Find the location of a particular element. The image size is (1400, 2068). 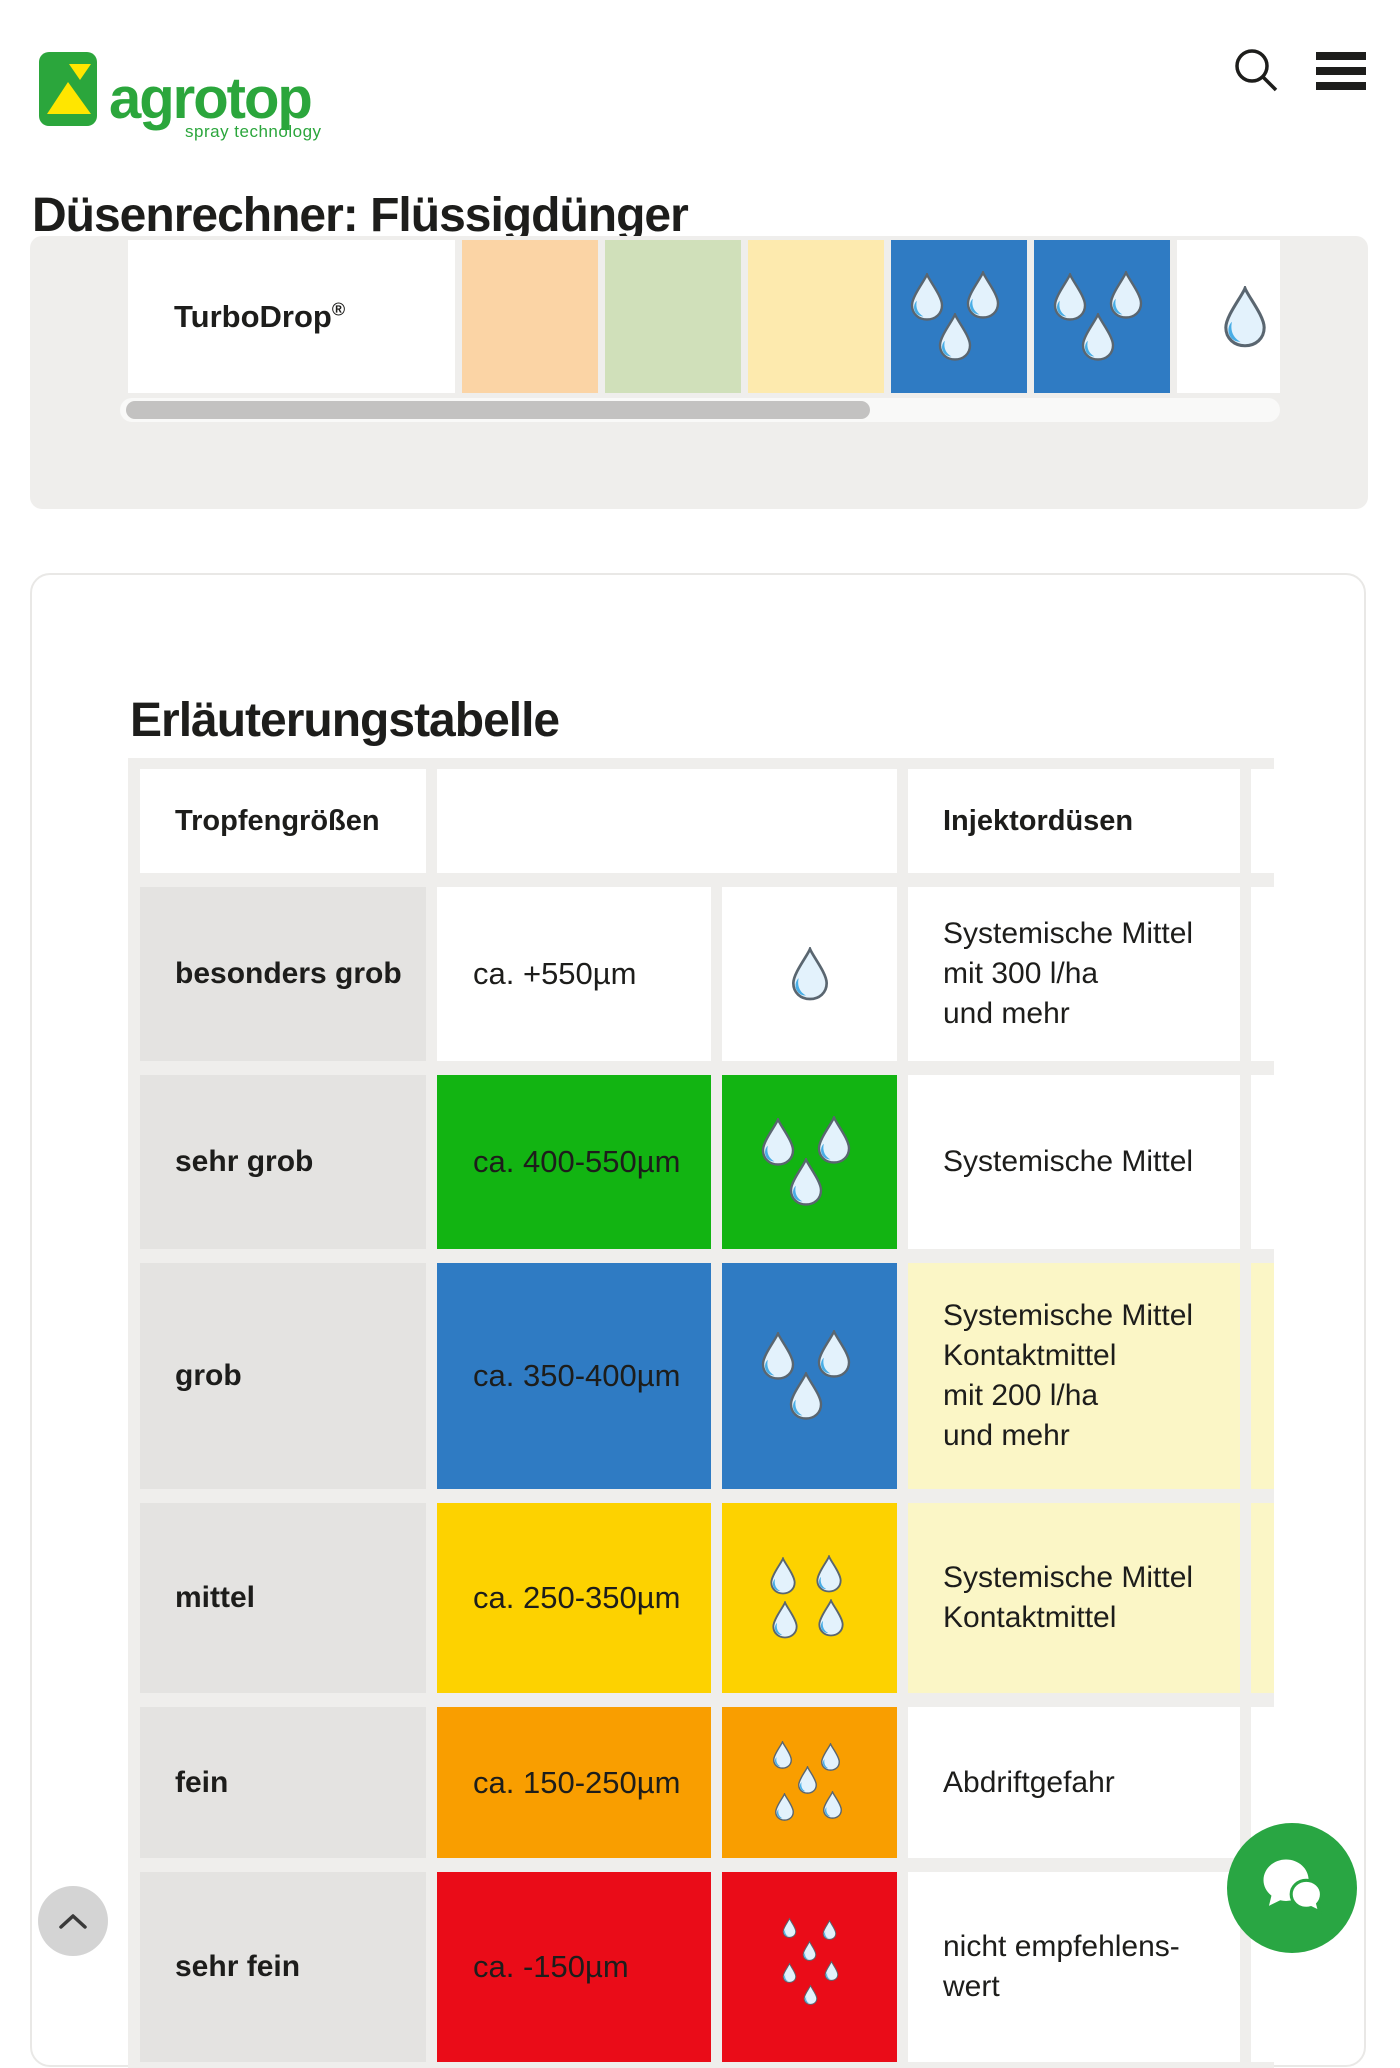

search-icon is located at coordinates (1256, 70).